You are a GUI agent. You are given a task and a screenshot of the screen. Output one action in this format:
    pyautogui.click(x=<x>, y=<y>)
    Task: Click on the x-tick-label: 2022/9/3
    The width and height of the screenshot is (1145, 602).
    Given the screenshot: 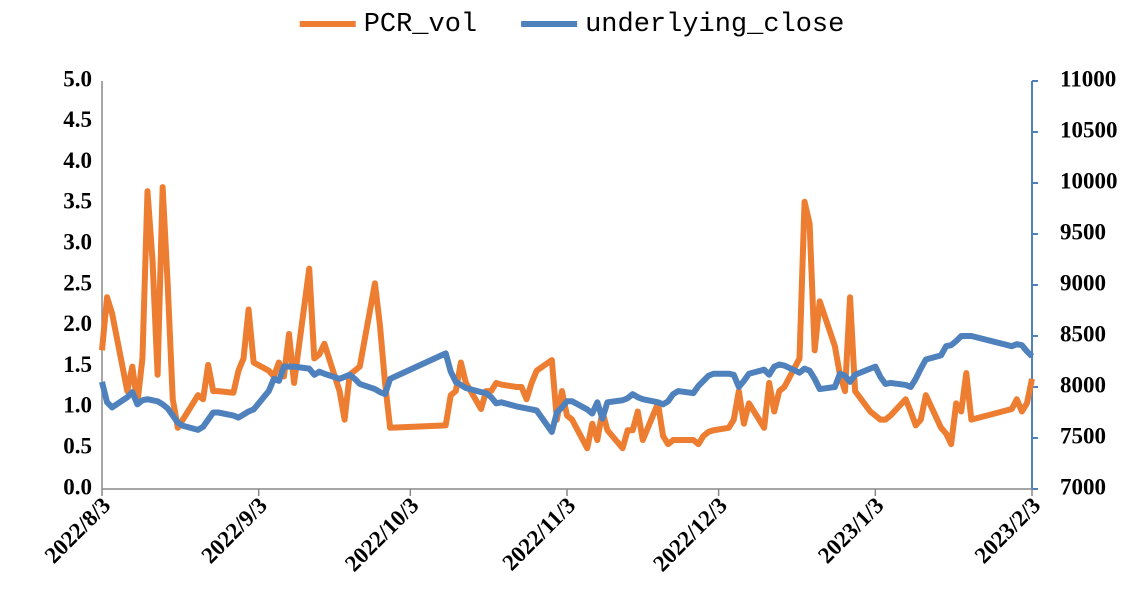 What is the action you would take?
    pyautogui.click(x=234, y=531)
    